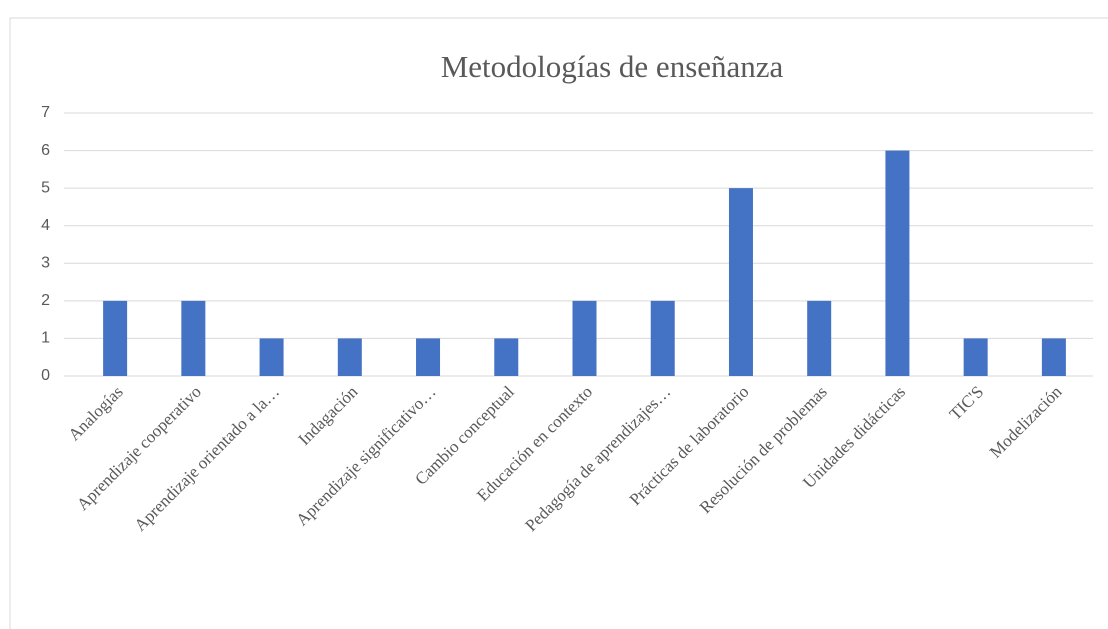 This screenshot has width=1108, height=629. Describe the element at coordinates (45, 225) in the screenshot. I see `y-tick-label: 4` at that location.